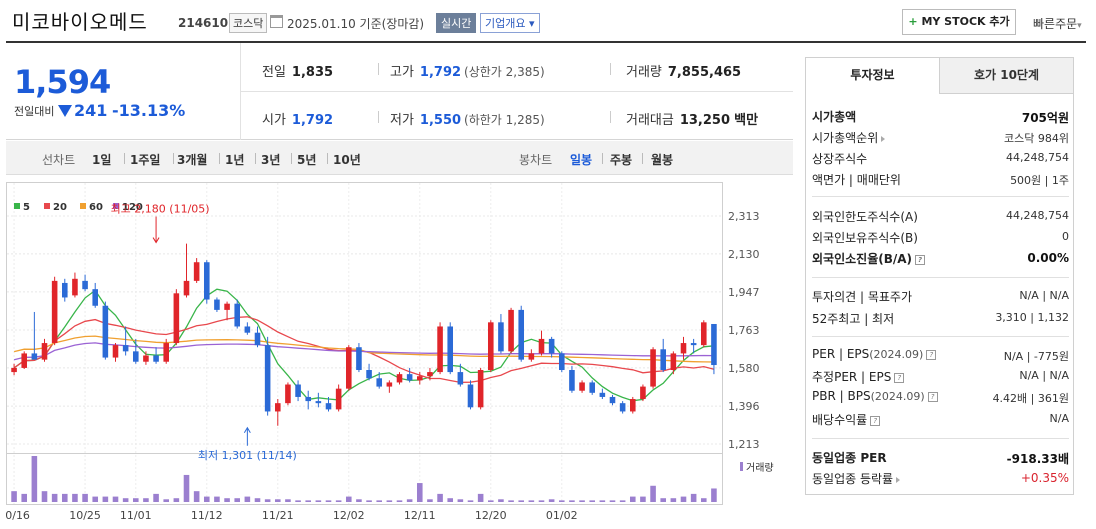 This screenshot has width=1096, height=529. Describe the element at coordinates (1057, 24) in the screenshot. I see `quick-order-dropdown: 빠른주문▾` at that location.